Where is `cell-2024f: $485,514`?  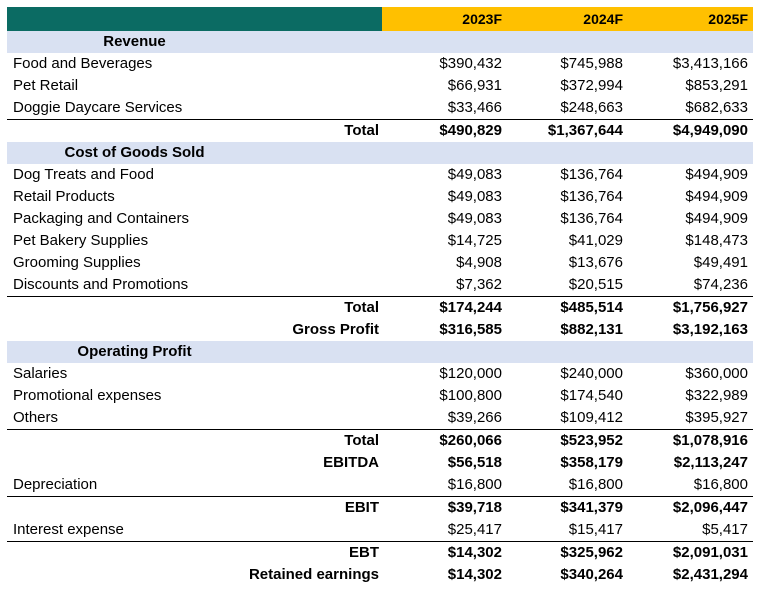
cell-2024f: $485,514 is located at coordinates (591, 307).